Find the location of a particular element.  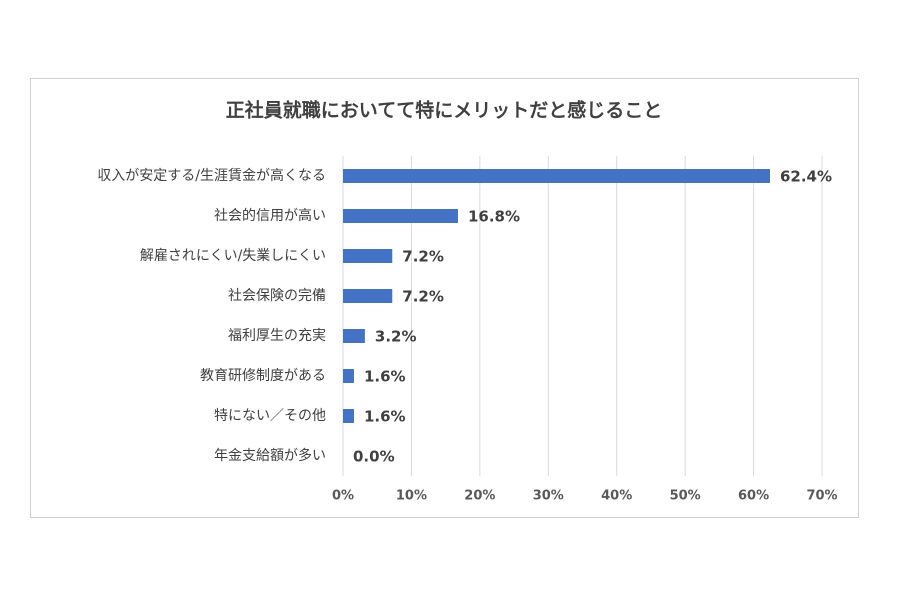

x-tick-label: 30% is located at coordinates (548, 496).